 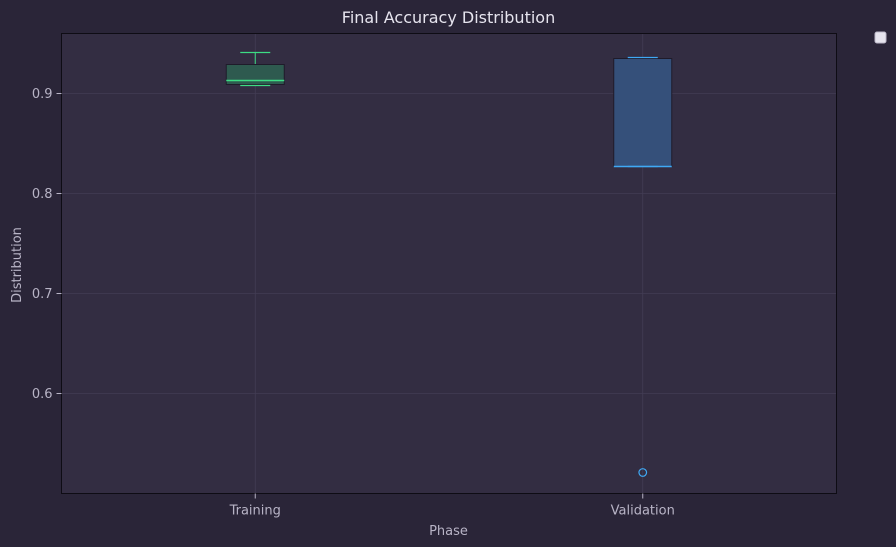 What do you see at coordinates (448, 17) in the screenshot?
I see `chart-title: Final Accuracy Distribution` at bounding box center [448, 17].